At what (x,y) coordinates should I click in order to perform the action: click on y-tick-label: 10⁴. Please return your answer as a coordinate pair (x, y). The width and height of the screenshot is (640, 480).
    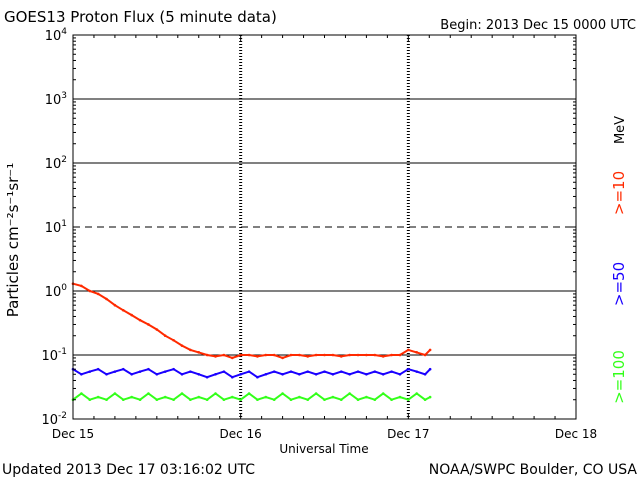
    Looking at the image, I should click on (56, 35).